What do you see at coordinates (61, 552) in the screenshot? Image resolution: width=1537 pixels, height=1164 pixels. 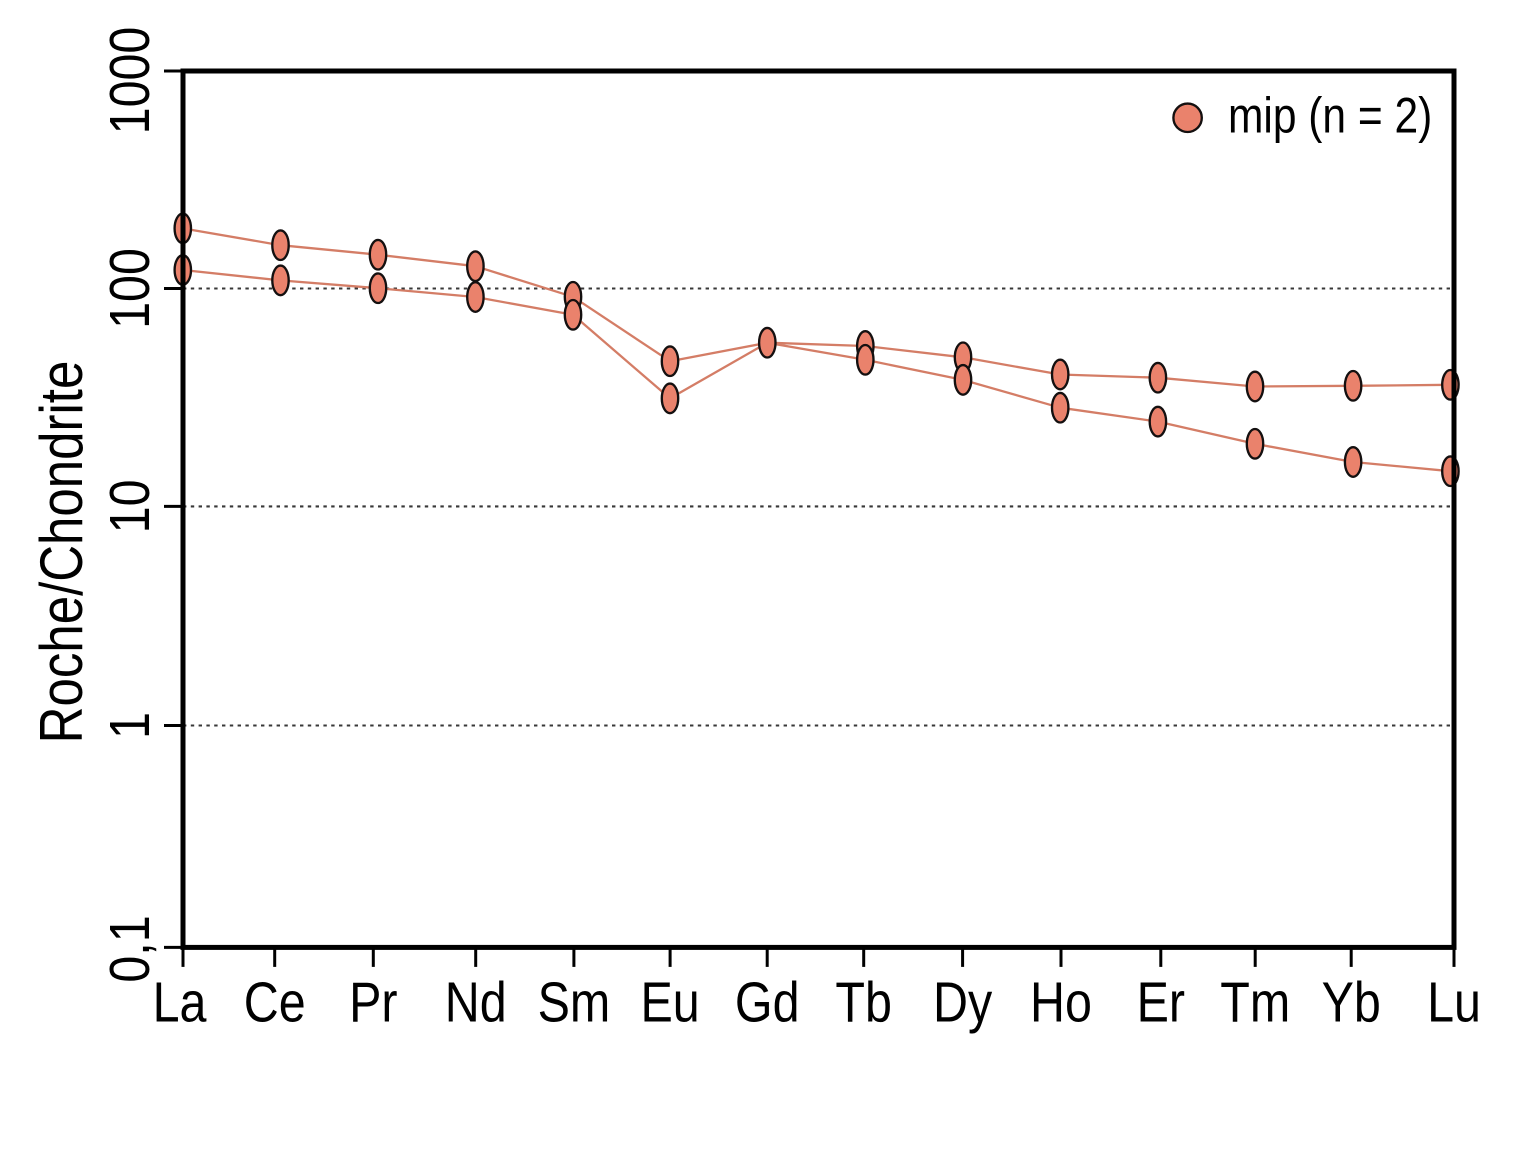 I see `svg-text: Roche/Chondrite` at bounding box center [61, 552].